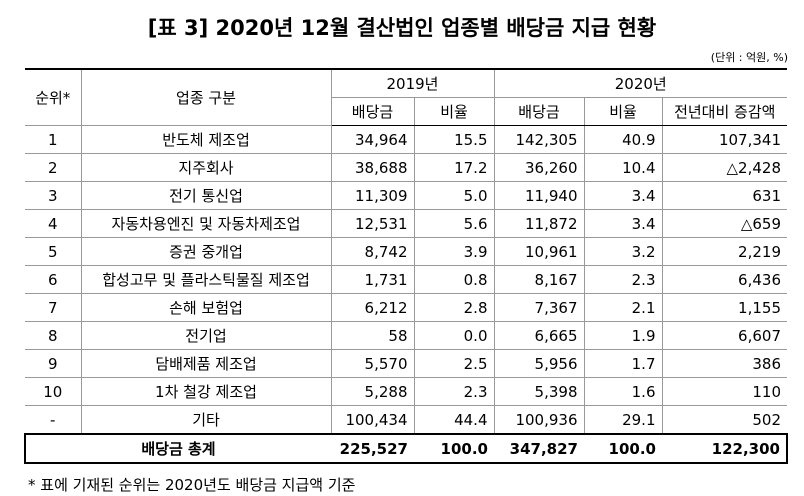 The image size is (804, 496). Describe the element at coordinates (539, 391) in the screenshot. I see `cell: 5,398` at that location.